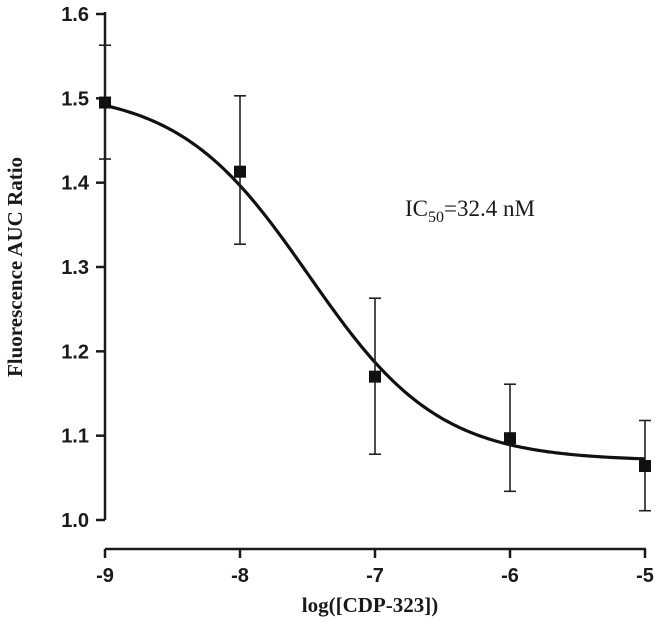 This screenshot has height=622, width=655. I want to click on y-tick-label: 1.2, so click(75, 352).